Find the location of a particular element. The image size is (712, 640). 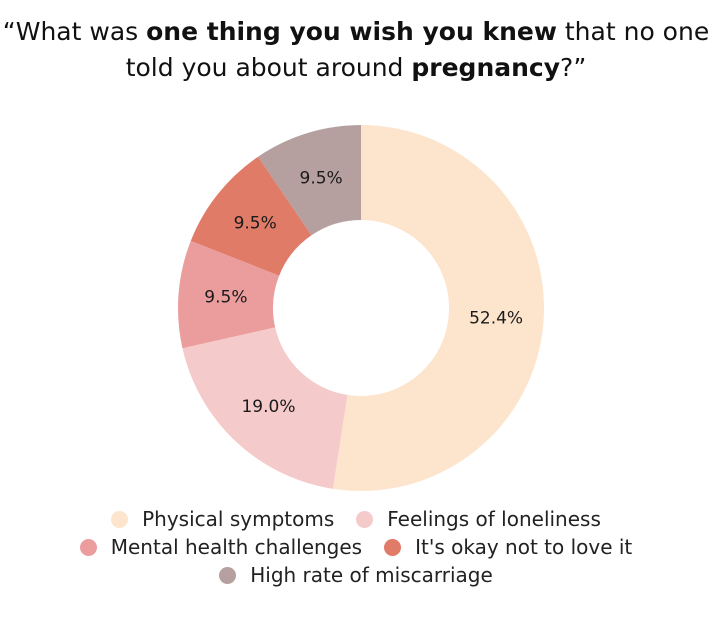

slice-okay-not-to-love-it is located at coordinates (251, 216).